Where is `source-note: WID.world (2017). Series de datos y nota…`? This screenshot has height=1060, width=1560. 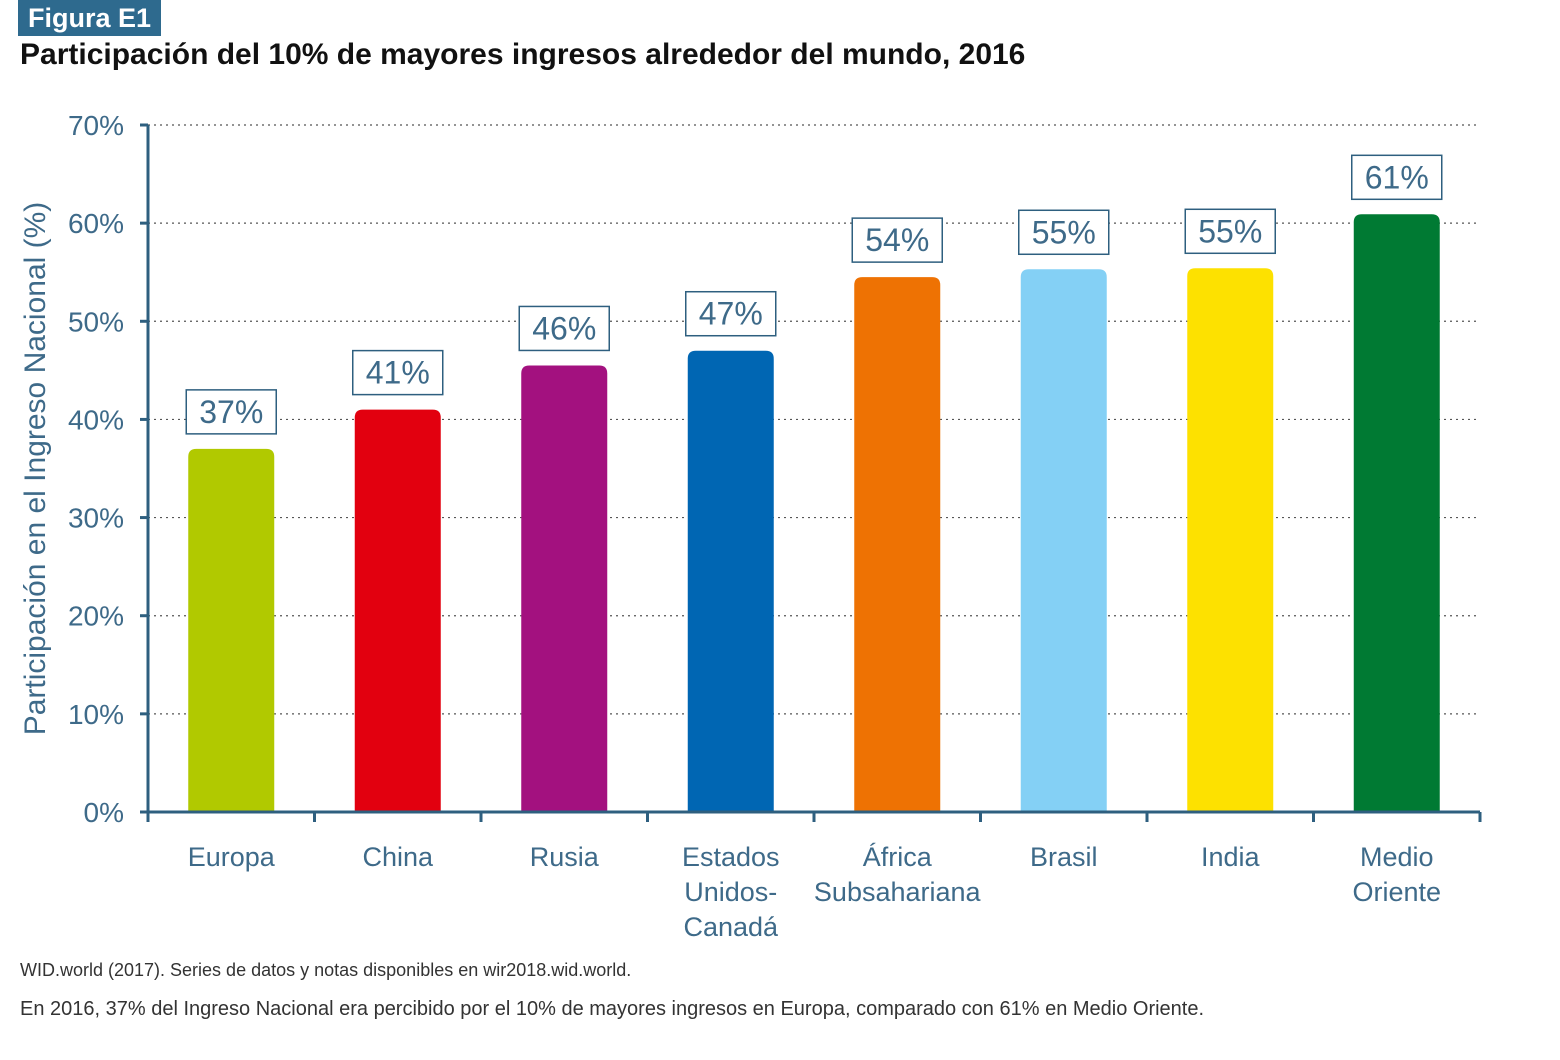 source-note: WID.world (2017). Series de datos y nota… is located at coordinates (326, 970).